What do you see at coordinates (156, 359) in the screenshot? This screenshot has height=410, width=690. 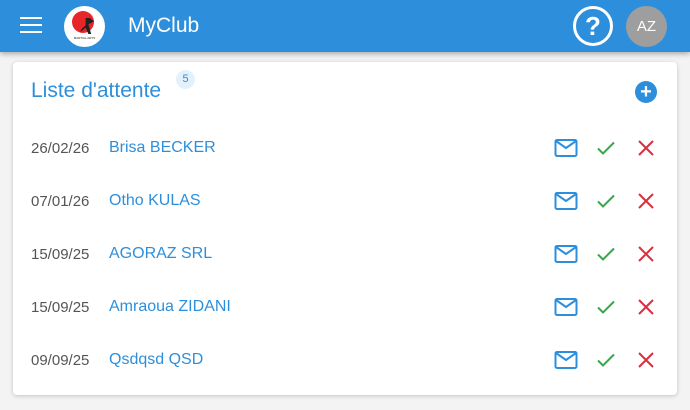 I see `member-name-link: Qsdqsd QSD` at bounding box center [156, 359].